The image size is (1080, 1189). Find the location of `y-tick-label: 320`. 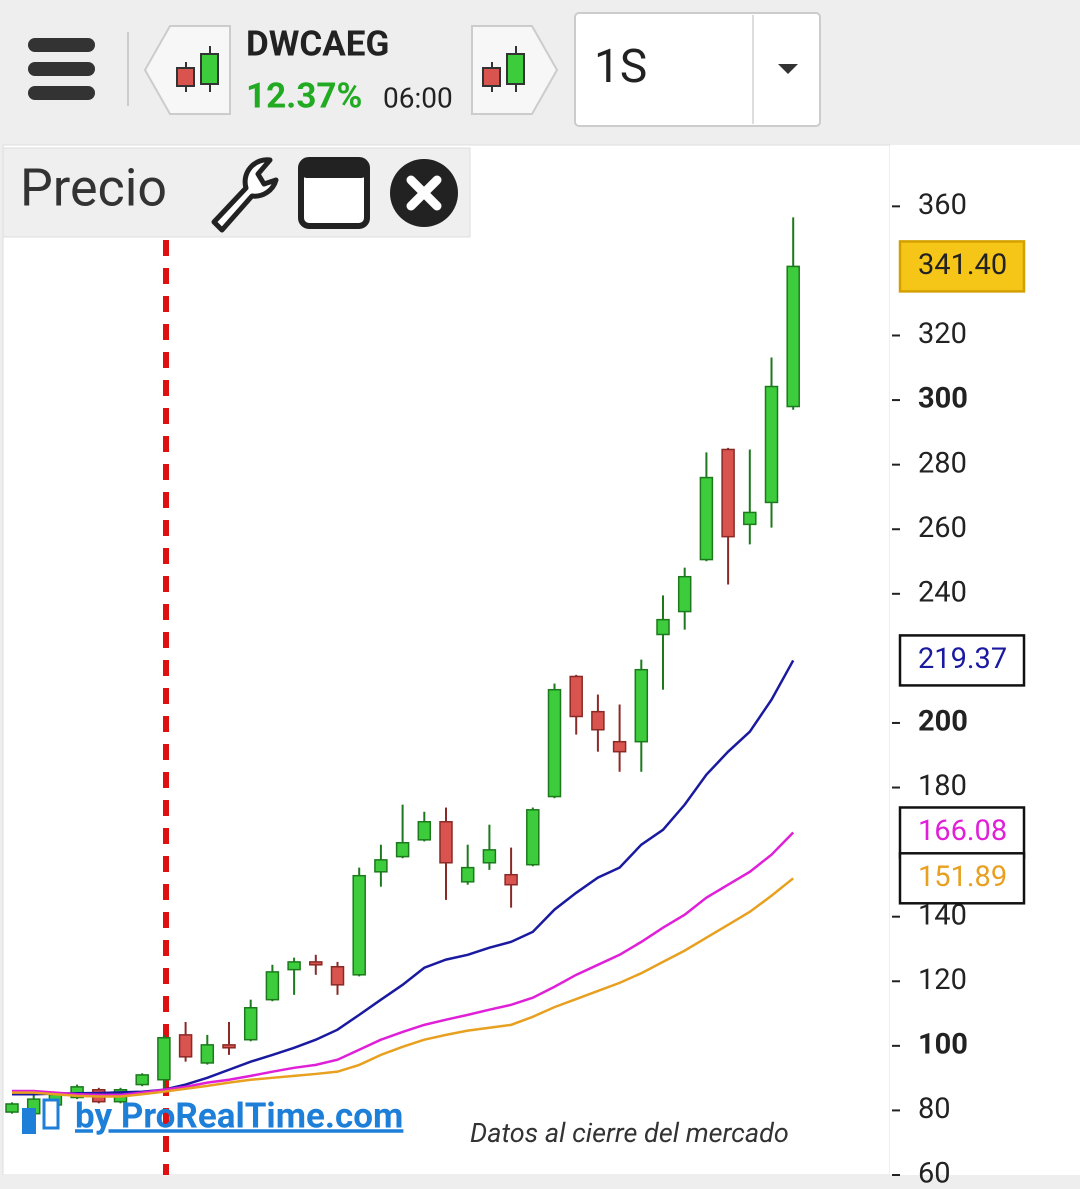

y-tick-label: 320 is located at coordinates (942, 334).